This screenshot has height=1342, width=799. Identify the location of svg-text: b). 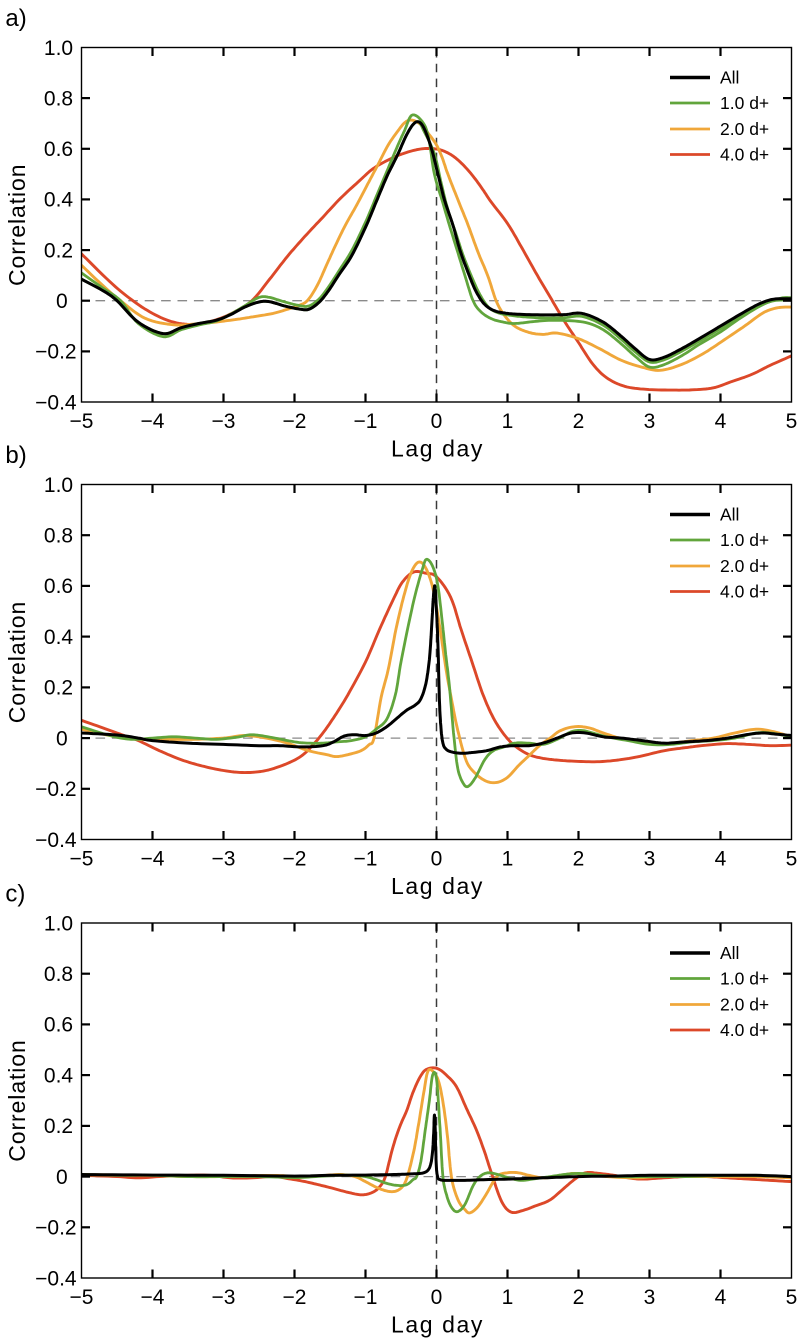
(15, 455).